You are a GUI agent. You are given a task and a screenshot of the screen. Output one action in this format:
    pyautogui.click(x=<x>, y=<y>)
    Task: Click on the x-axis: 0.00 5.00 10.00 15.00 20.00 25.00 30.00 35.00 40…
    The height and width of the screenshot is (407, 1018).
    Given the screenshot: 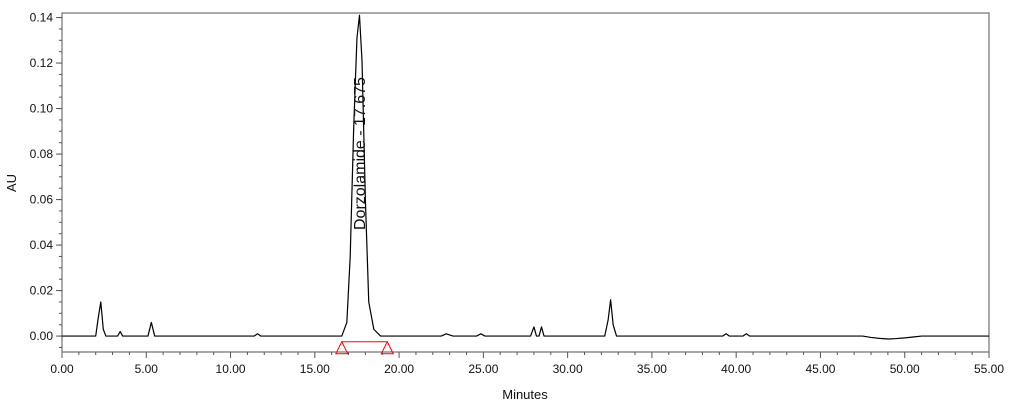 What is the action you would take?
    pyautogui.click(x=527, y=364)
    